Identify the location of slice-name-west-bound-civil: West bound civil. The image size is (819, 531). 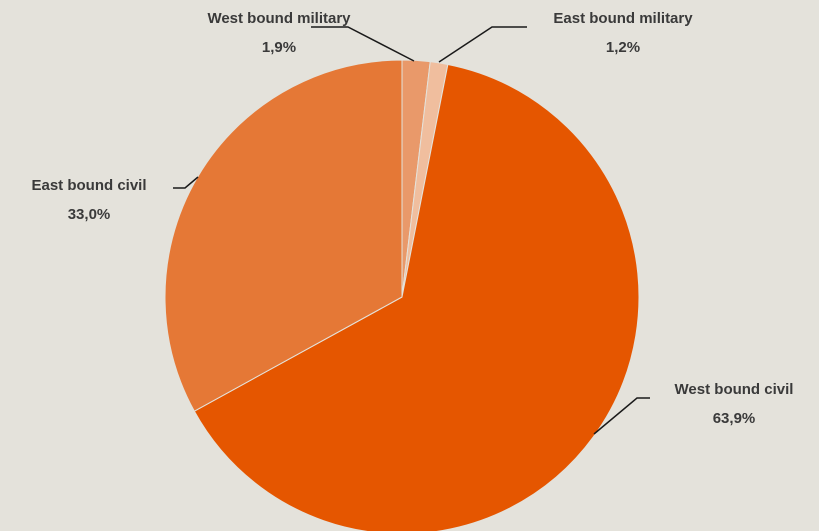
(734, 389).